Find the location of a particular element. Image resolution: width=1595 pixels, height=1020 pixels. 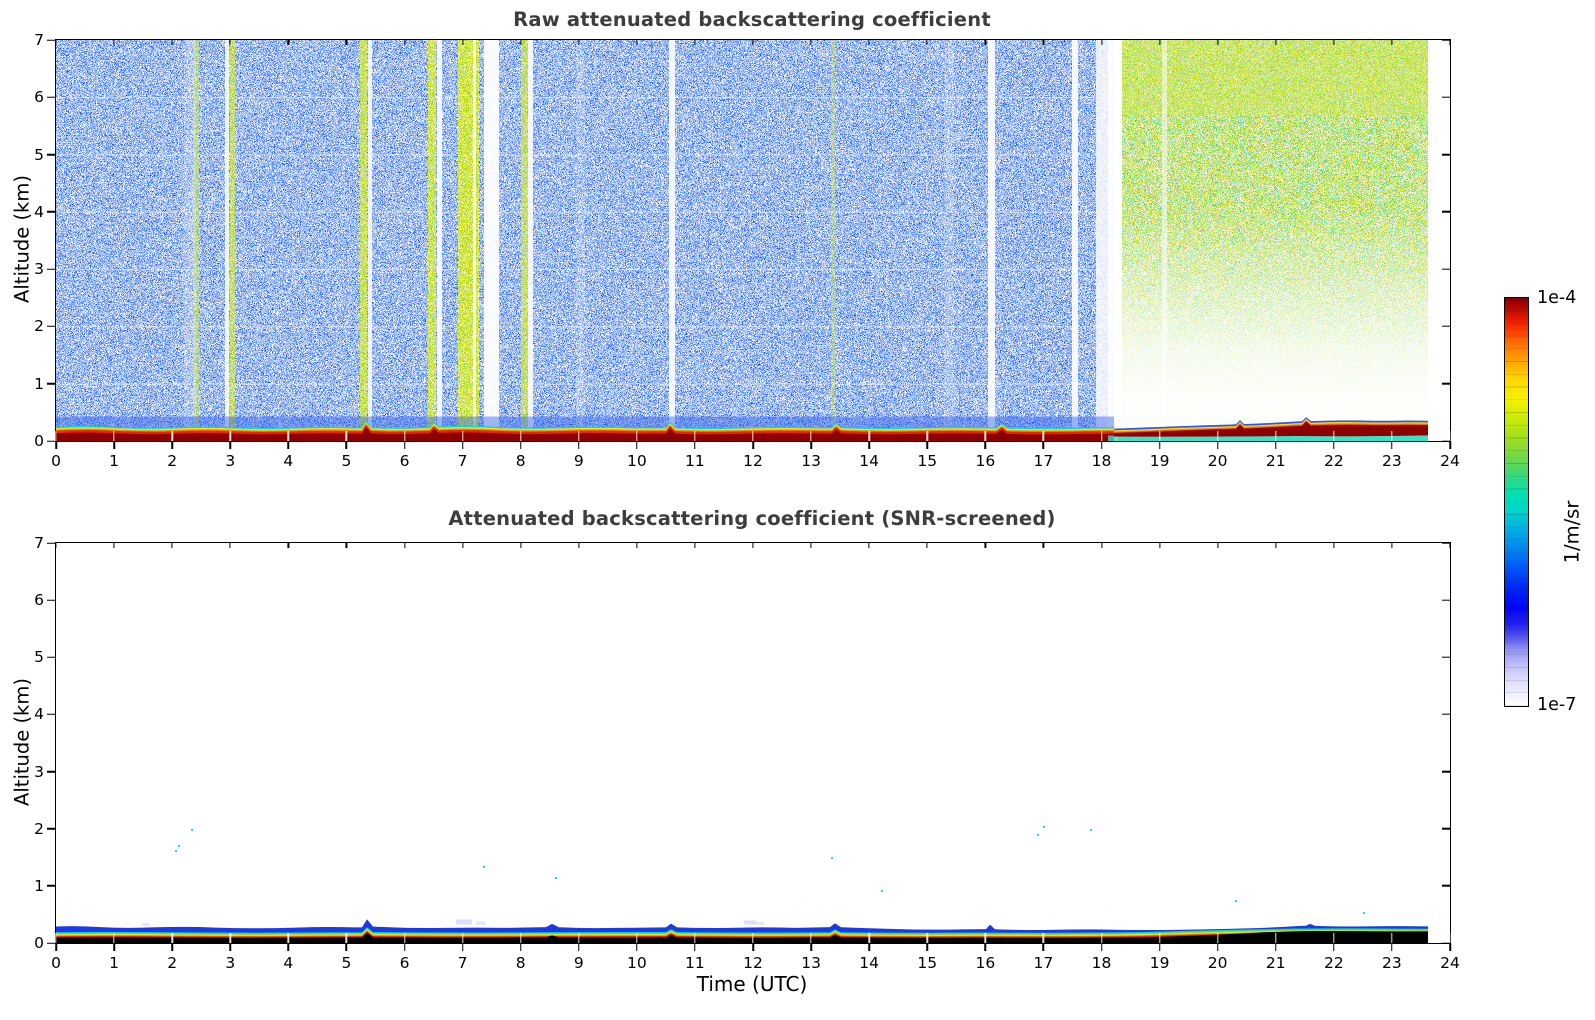

top-panel-right-tickmarks is located at coordinates (1445, 240).